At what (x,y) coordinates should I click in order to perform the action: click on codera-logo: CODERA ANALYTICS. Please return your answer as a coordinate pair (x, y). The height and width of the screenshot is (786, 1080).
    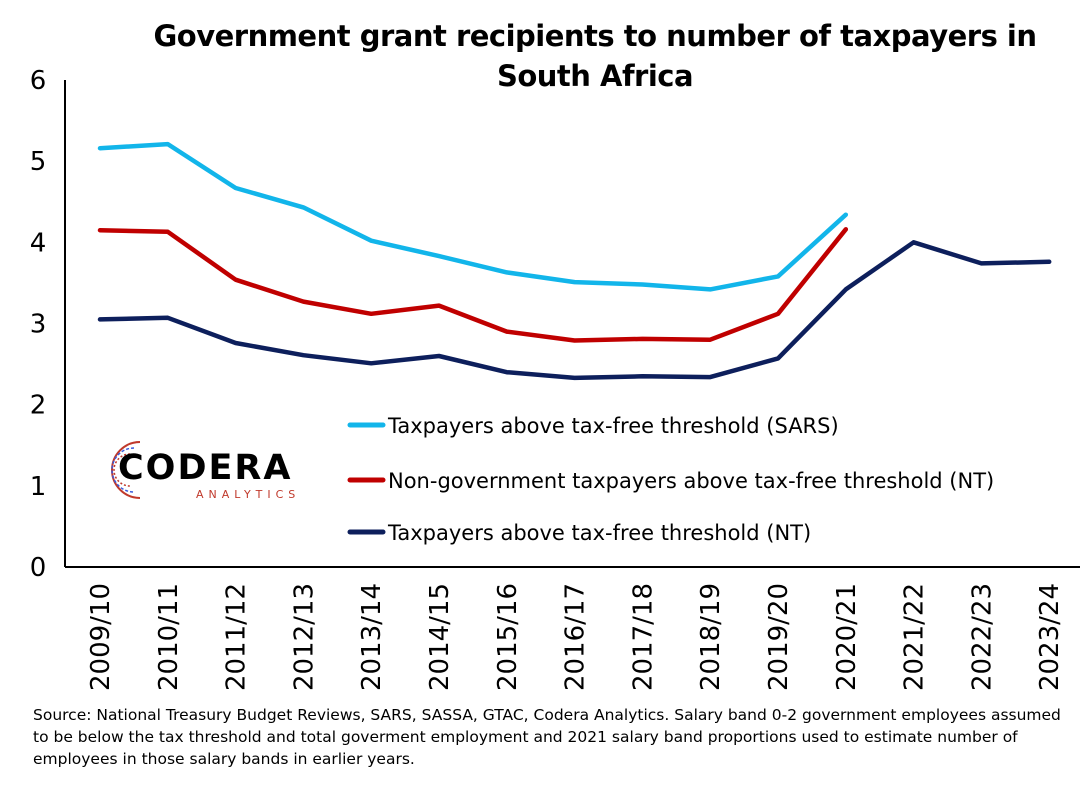
    Looking at the image, I should click on (205, 471).